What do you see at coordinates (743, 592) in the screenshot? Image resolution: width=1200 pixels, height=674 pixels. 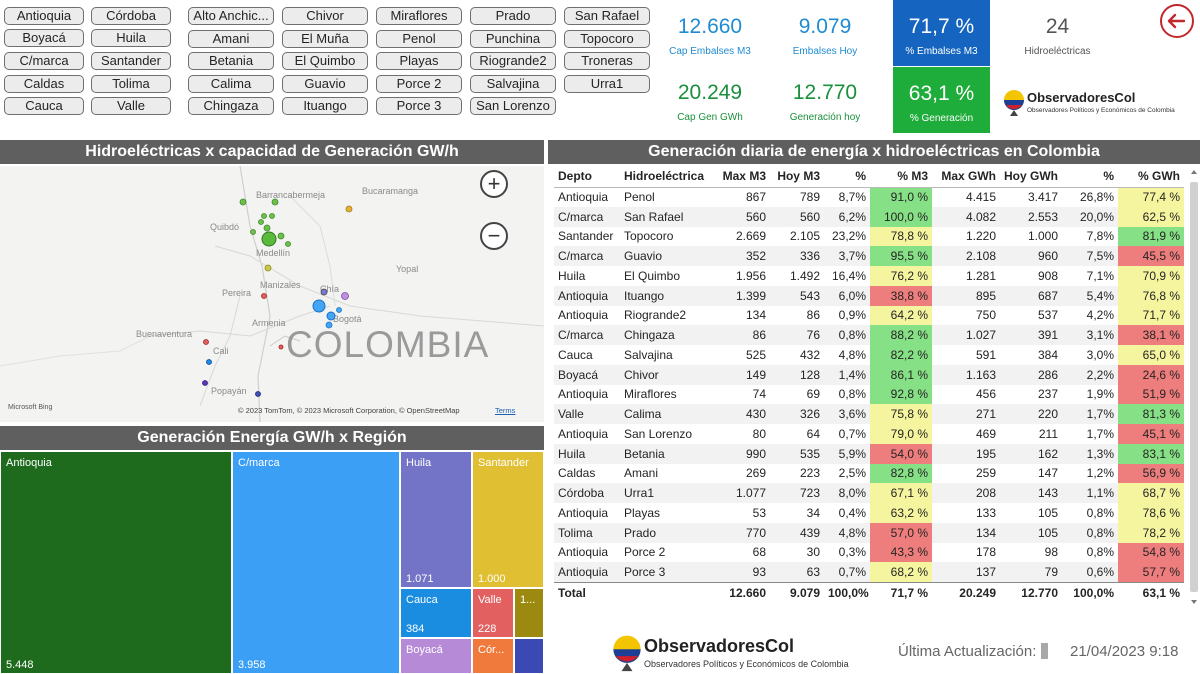 I see `table-total-cell: 12.660` at bounding box center [743, 592].